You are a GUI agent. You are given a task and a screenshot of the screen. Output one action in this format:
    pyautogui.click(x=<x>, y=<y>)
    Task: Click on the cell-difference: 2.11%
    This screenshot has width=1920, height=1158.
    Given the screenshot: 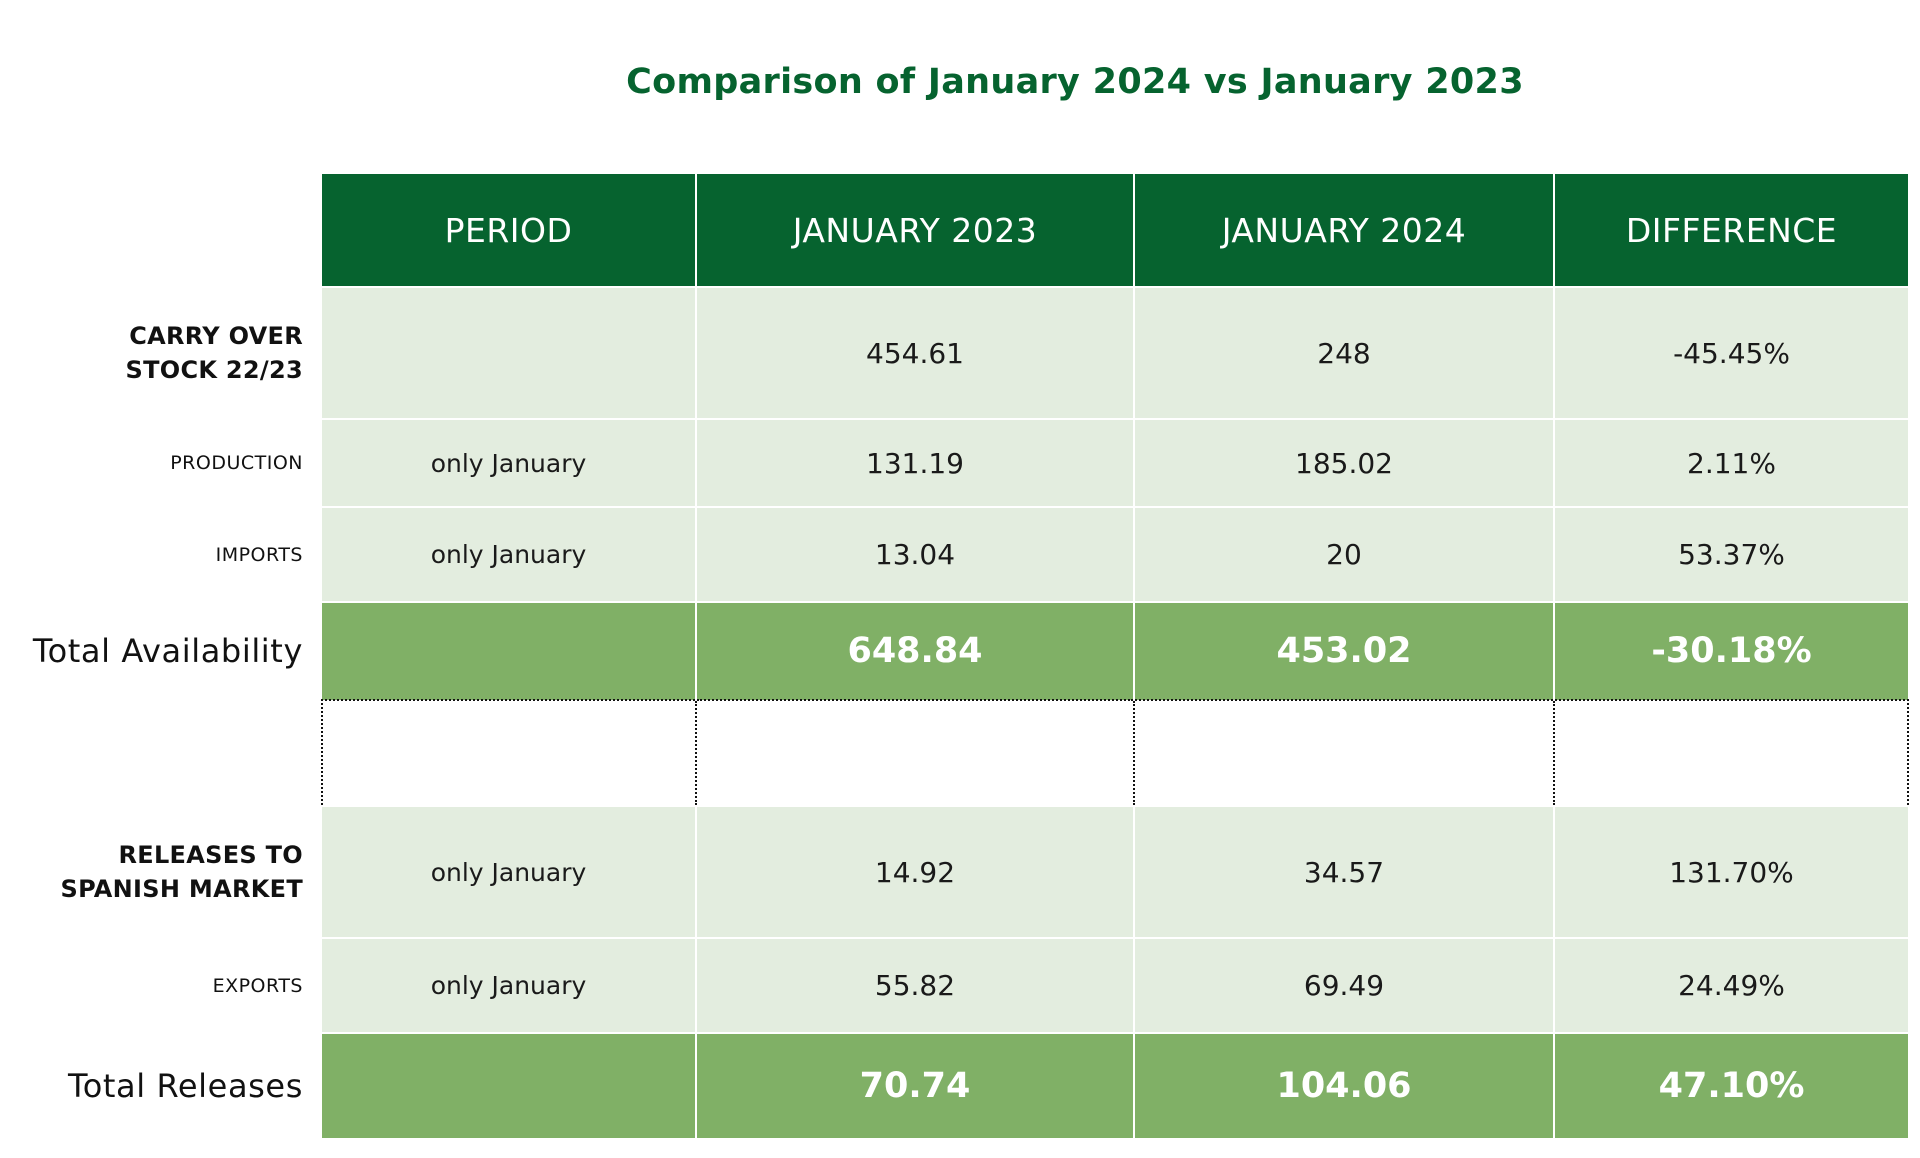 What is the action you would take?
    pyautogui.click(x=1730, y=462)
    